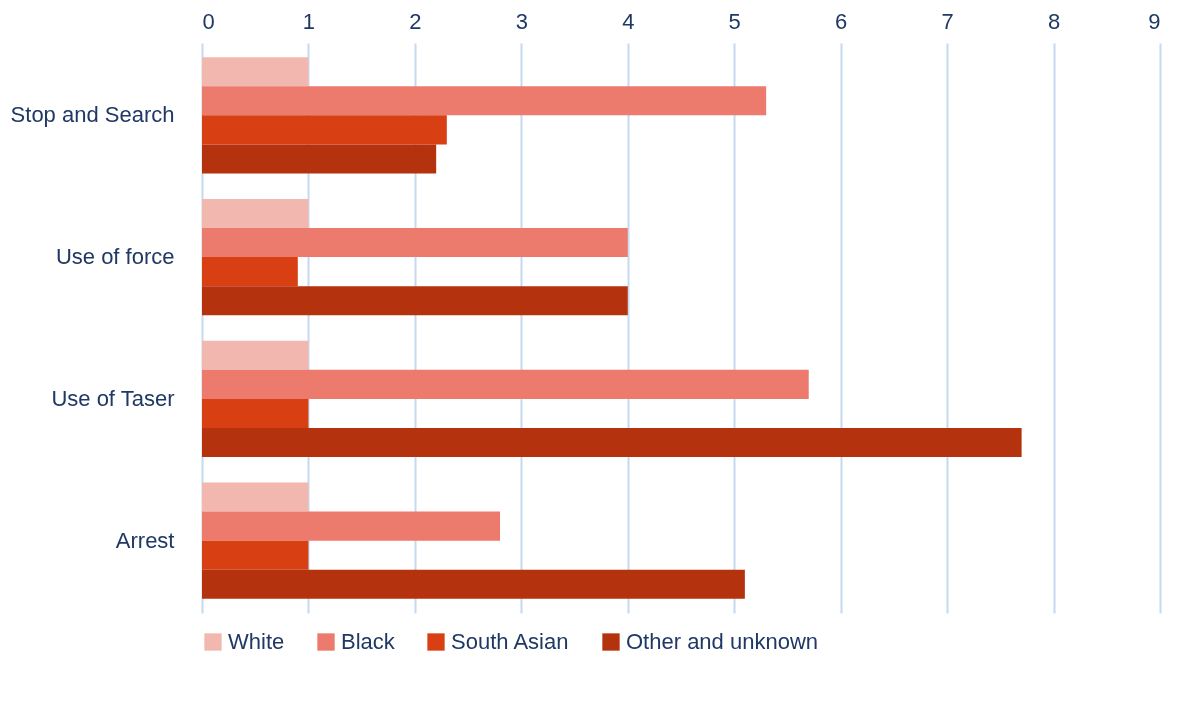 Image resolution: width=1201 pixels, height=720 pixels. Describe the element at coordinates (510, 641) in the screenshot. I see `legend-label: South Asian` at that location.